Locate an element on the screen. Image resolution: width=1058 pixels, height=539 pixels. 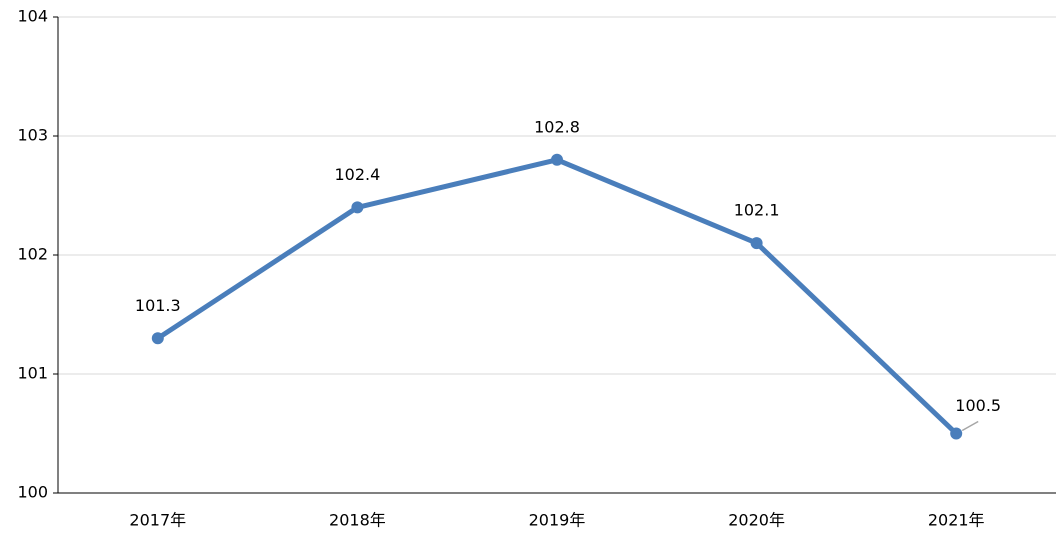
x-tick-label: 2021年 is located at coordinates (956, 520).